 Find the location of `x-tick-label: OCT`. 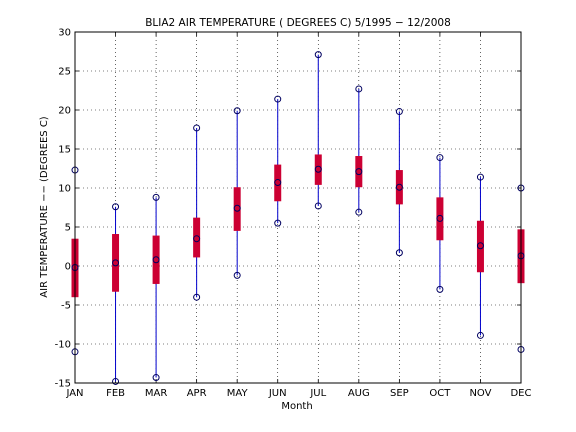

x-tick-label: OCT is located at coordinates (440, 393).